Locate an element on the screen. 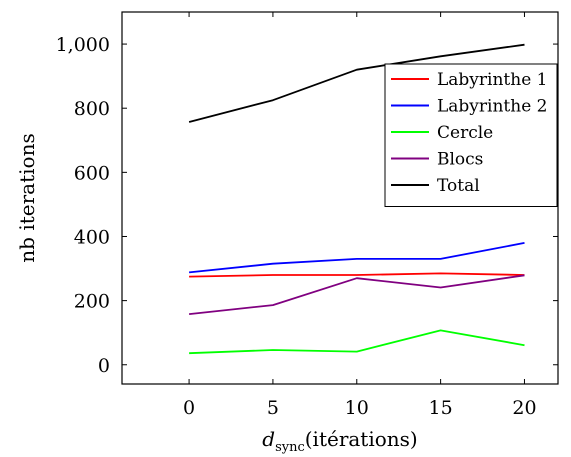 This screenshot has width=571, height=457. legend-label: Cercle is located at coordinates (465, 133).